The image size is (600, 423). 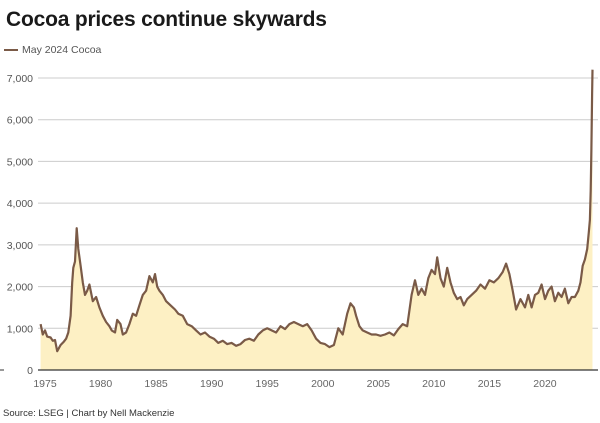 I want to click on legend-label: May 2024 Cocoa, so click(x=62, y=50).